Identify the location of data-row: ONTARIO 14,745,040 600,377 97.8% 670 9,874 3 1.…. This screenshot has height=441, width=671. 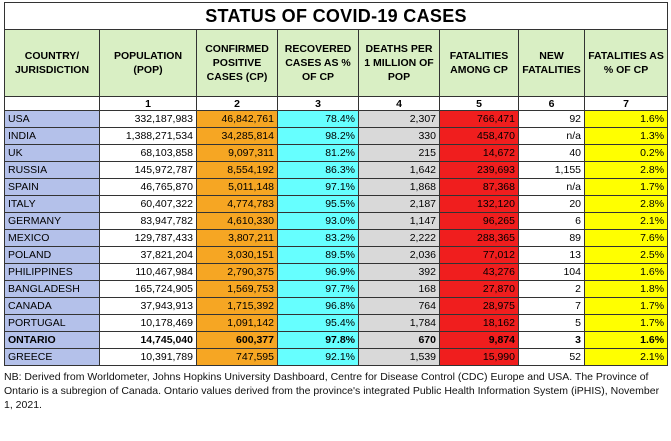
(336, 340).